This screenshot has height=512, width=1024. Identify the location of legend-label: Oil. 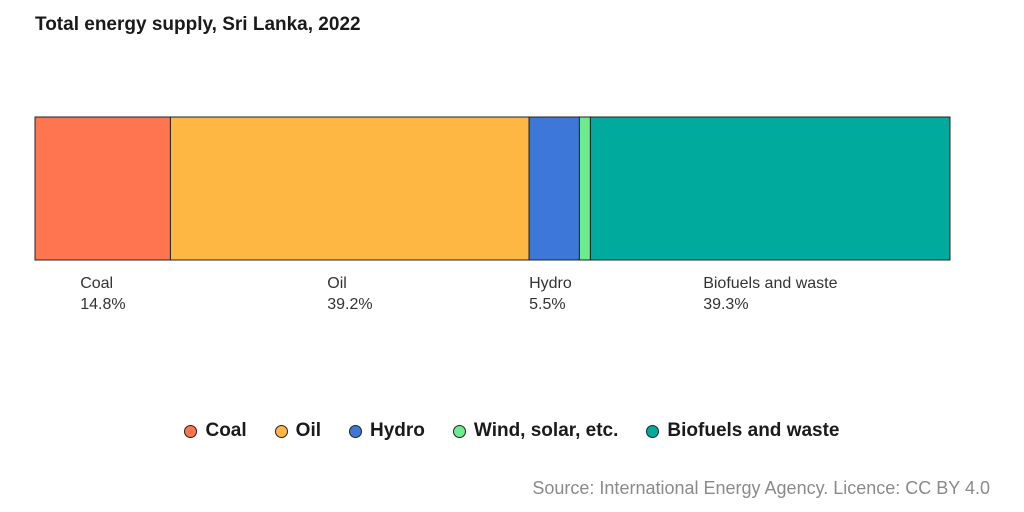
(308, 430).